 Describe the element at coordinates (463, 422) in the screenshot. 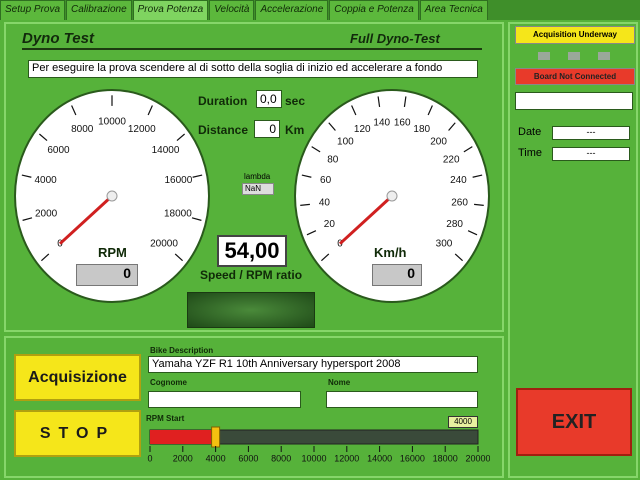

I see `rpm-start-value: 4000` at that location.